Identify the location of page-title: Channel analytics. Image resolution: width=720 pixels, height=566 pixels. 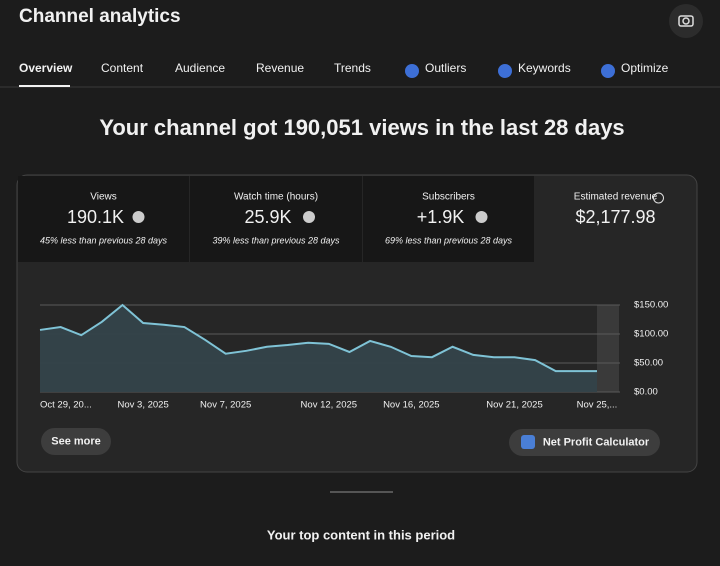
(100, 16).